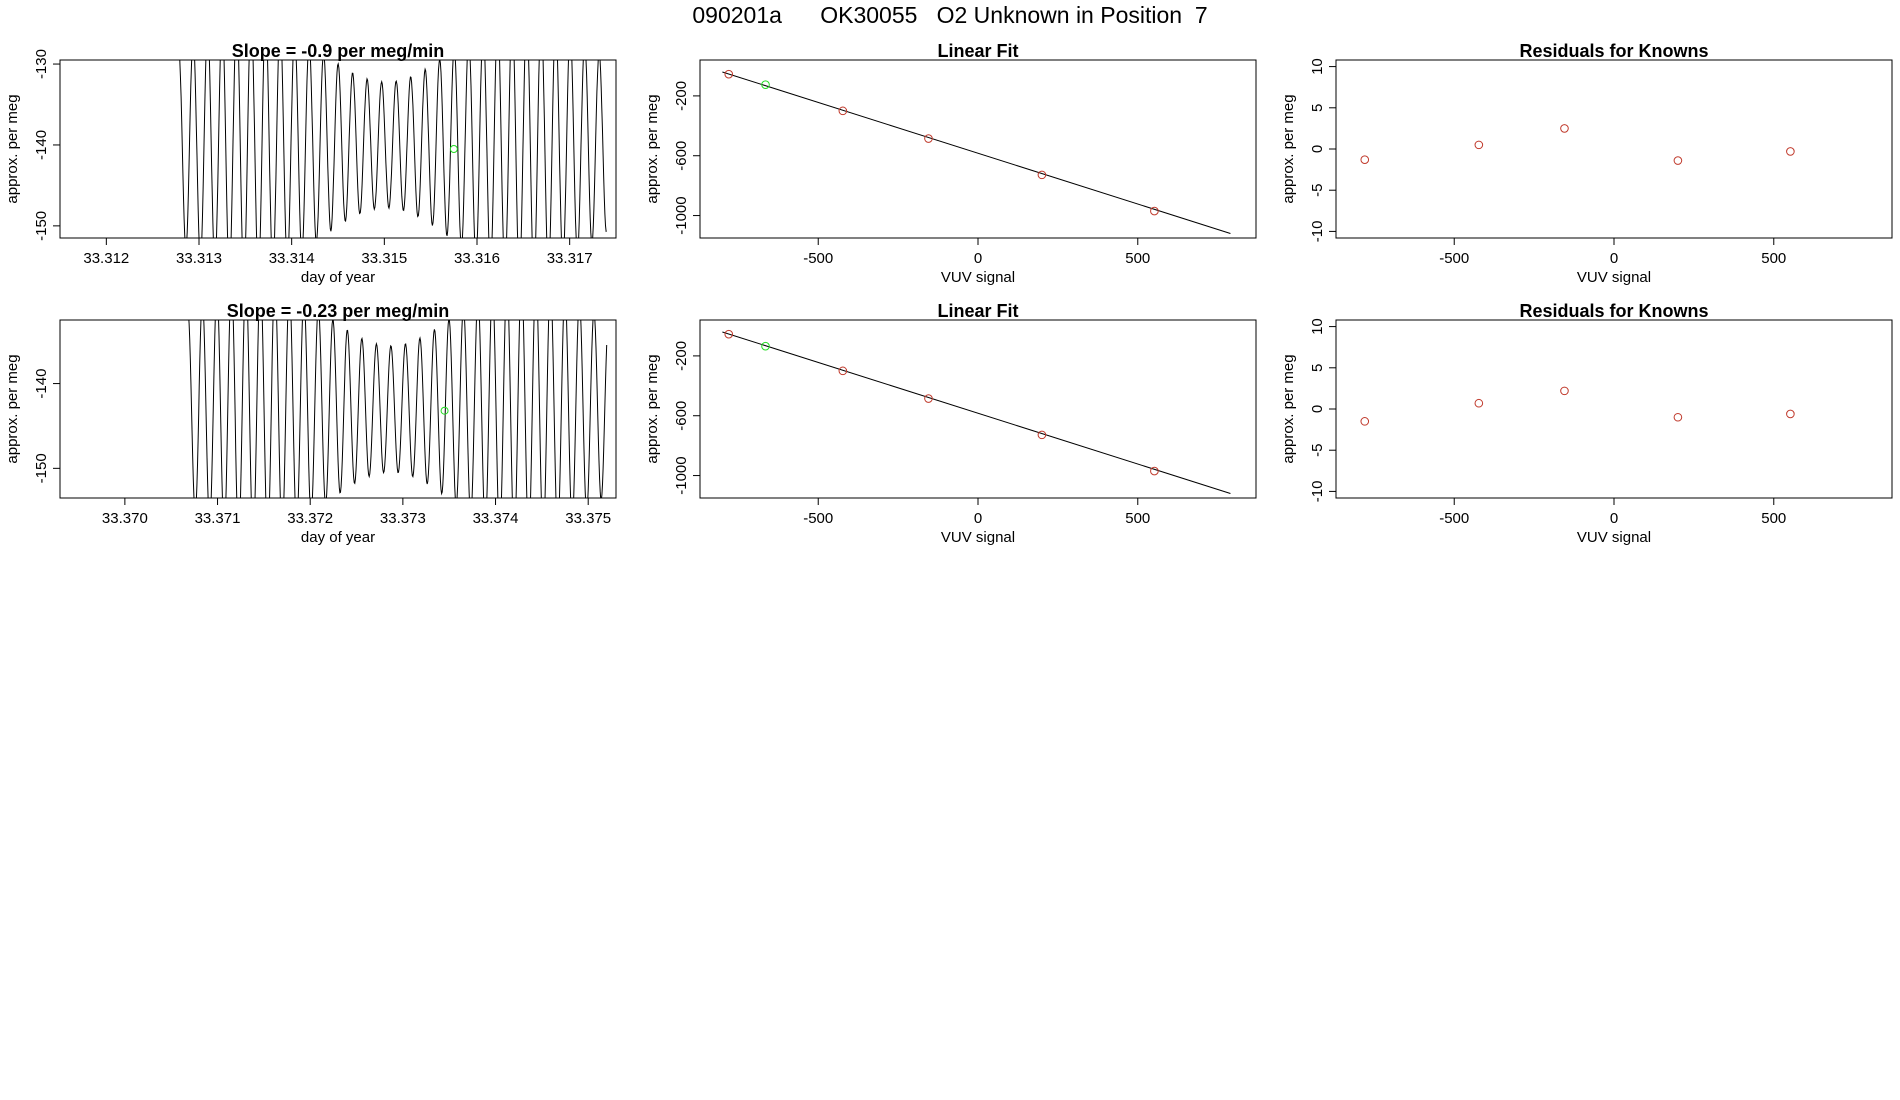  Describe the element at coordinates (218, 518) in the screenshot. I see `x-tick-label: 33.371` at that location.